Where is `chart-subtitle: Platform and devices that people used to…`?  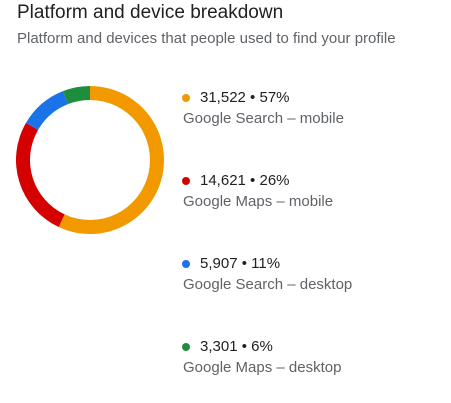
chart-subtitle: Platform and devices that people used to… is located at coordinates (206, 38).